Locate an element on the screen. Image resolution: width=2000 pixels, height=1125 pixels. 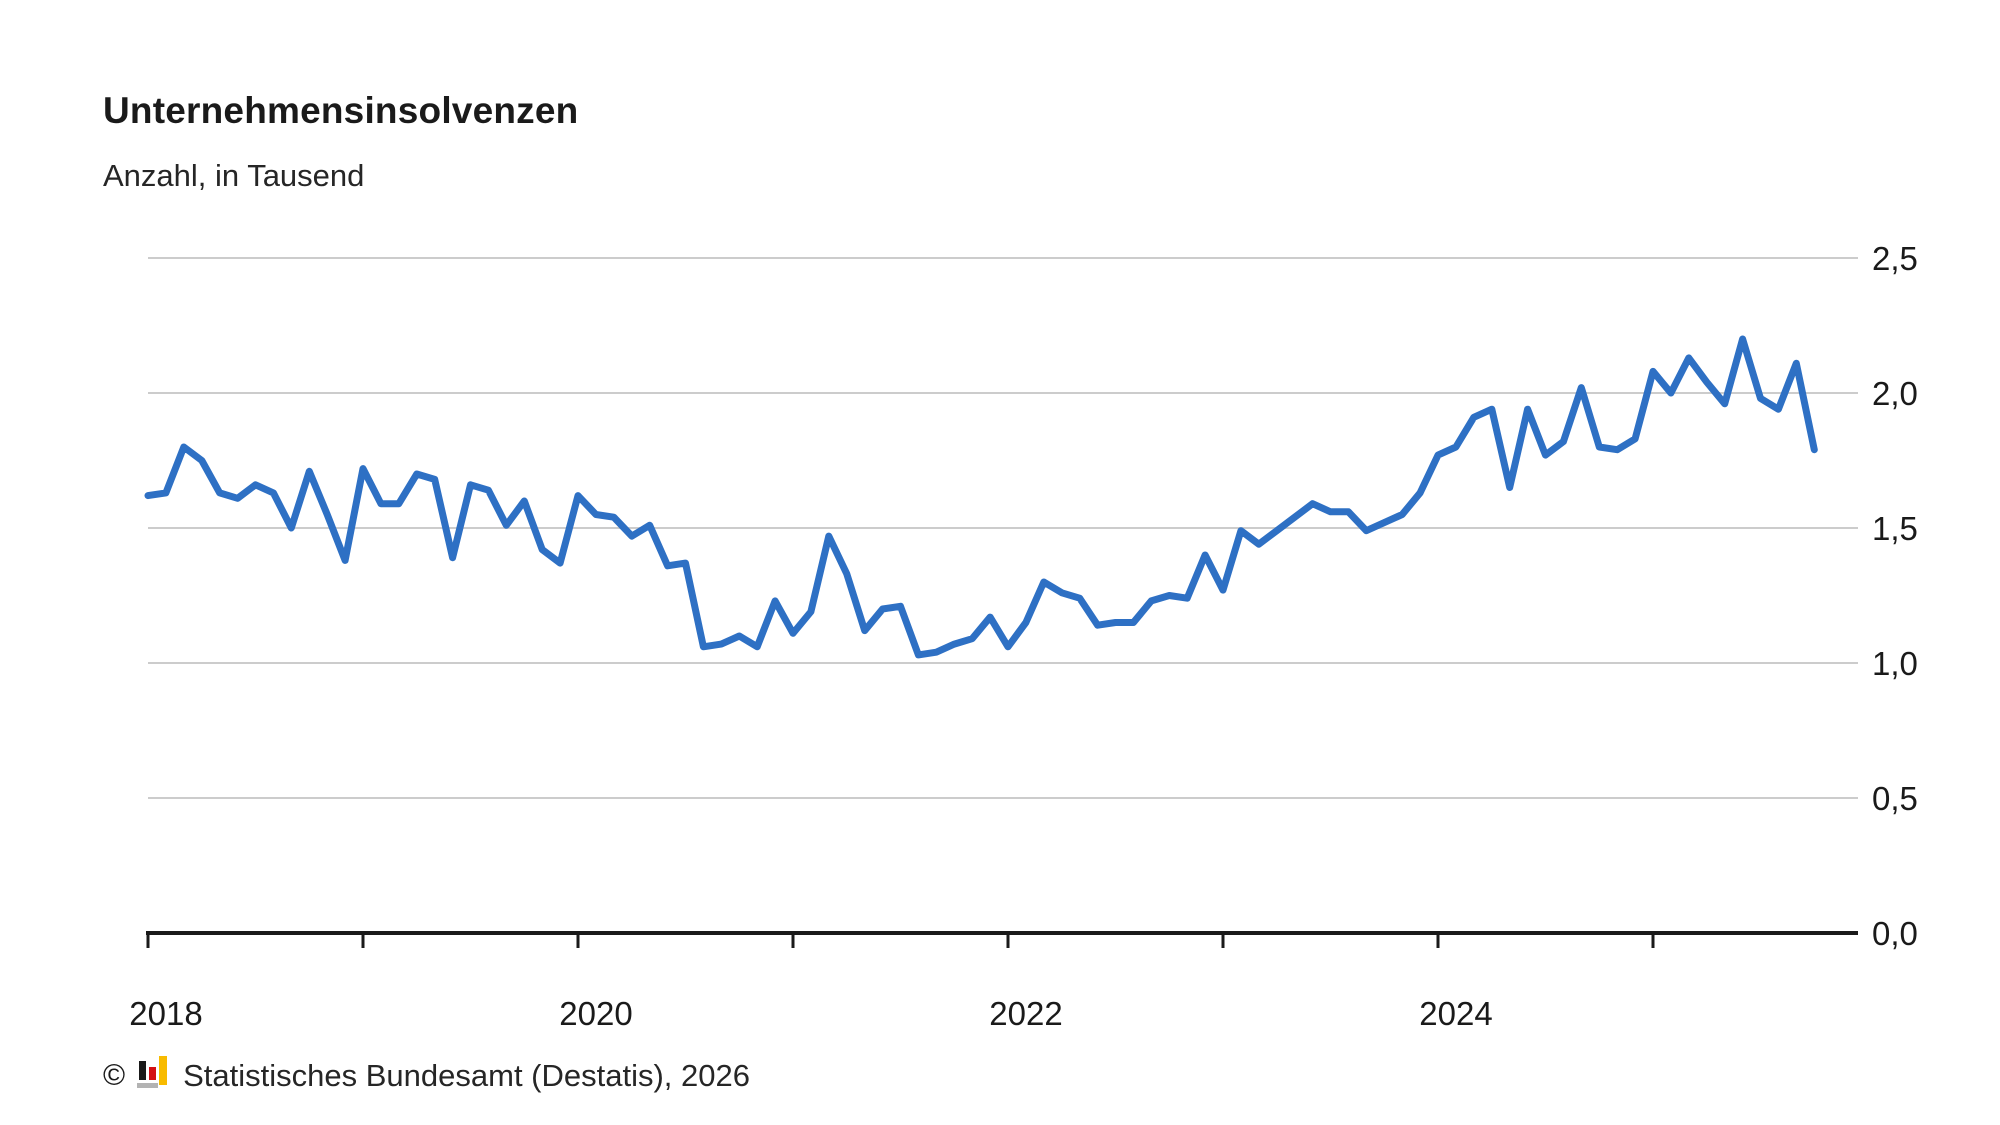
y-tick-label: 0,0 is located at coordinates (1895, 933).